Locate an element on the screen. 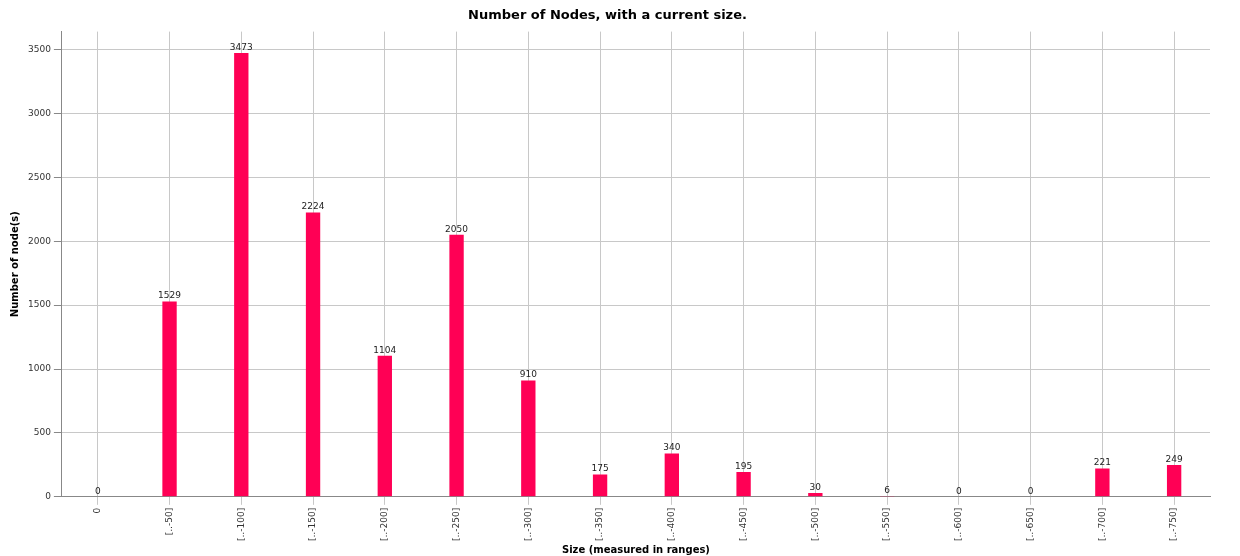  x-tick-label: [..-250] is located at coordinates (455, 524).